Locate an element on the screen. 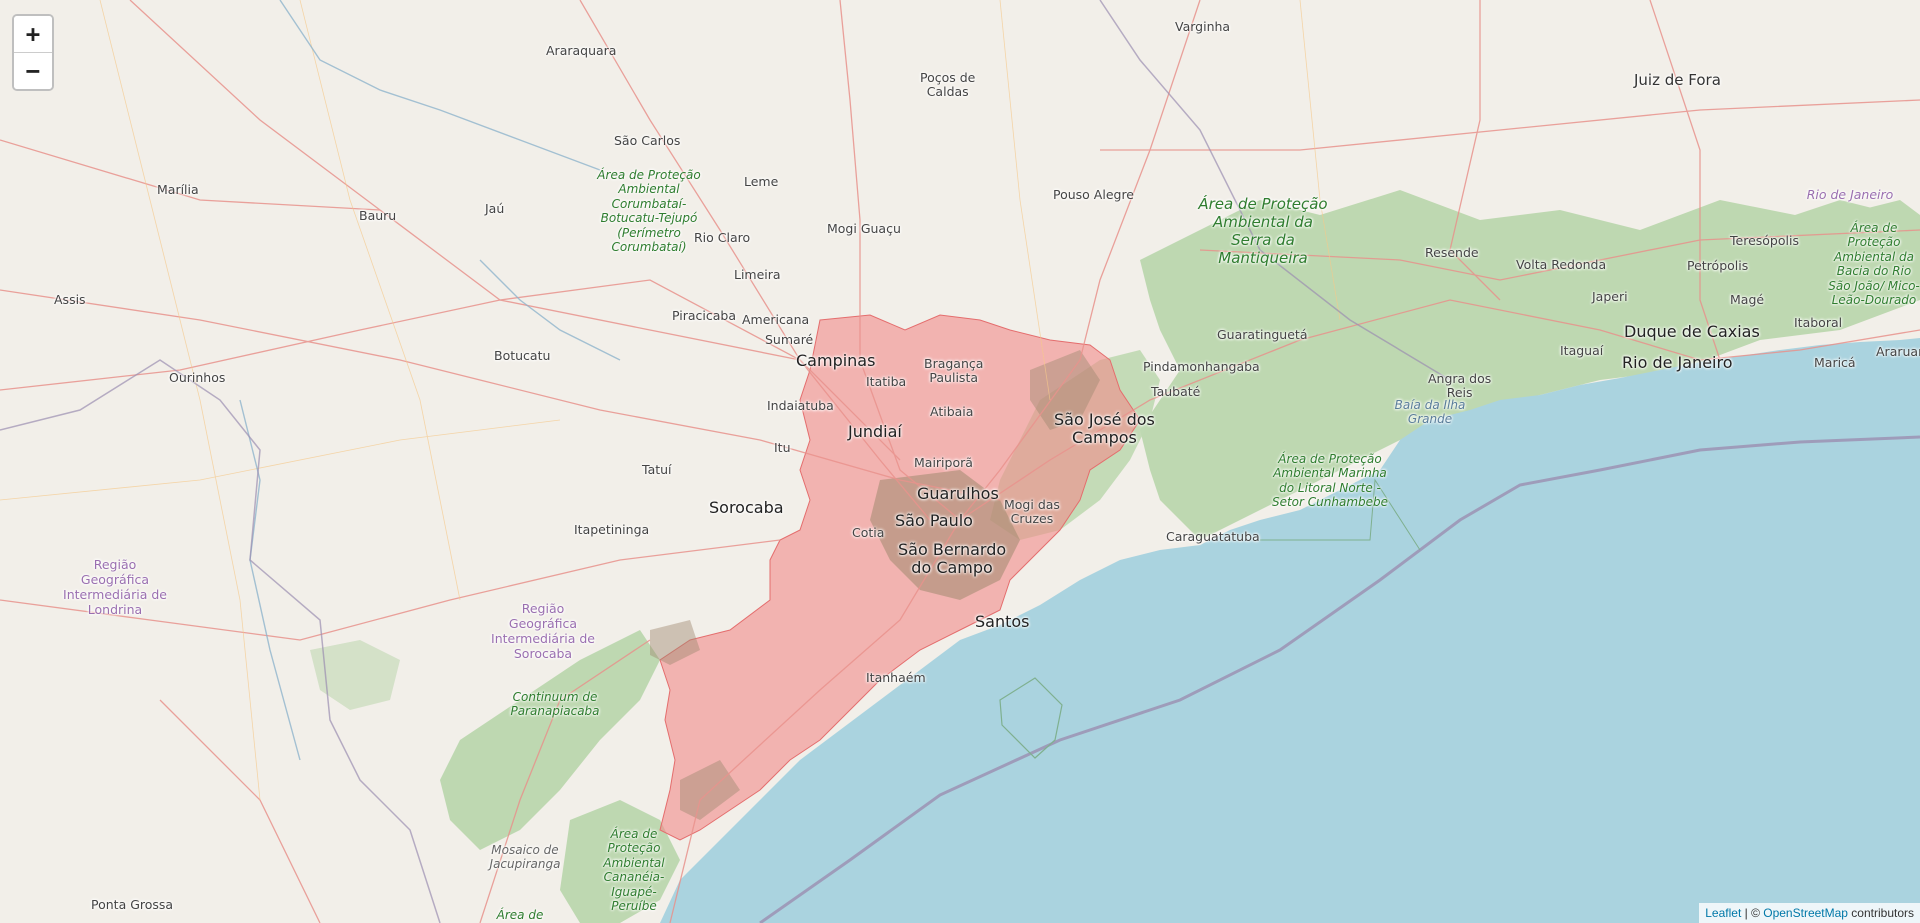 Image resolution: width=1920 pixels, height=923 pixels. city-label-atibaia: Atibaia is located at coordinates (952, 411).